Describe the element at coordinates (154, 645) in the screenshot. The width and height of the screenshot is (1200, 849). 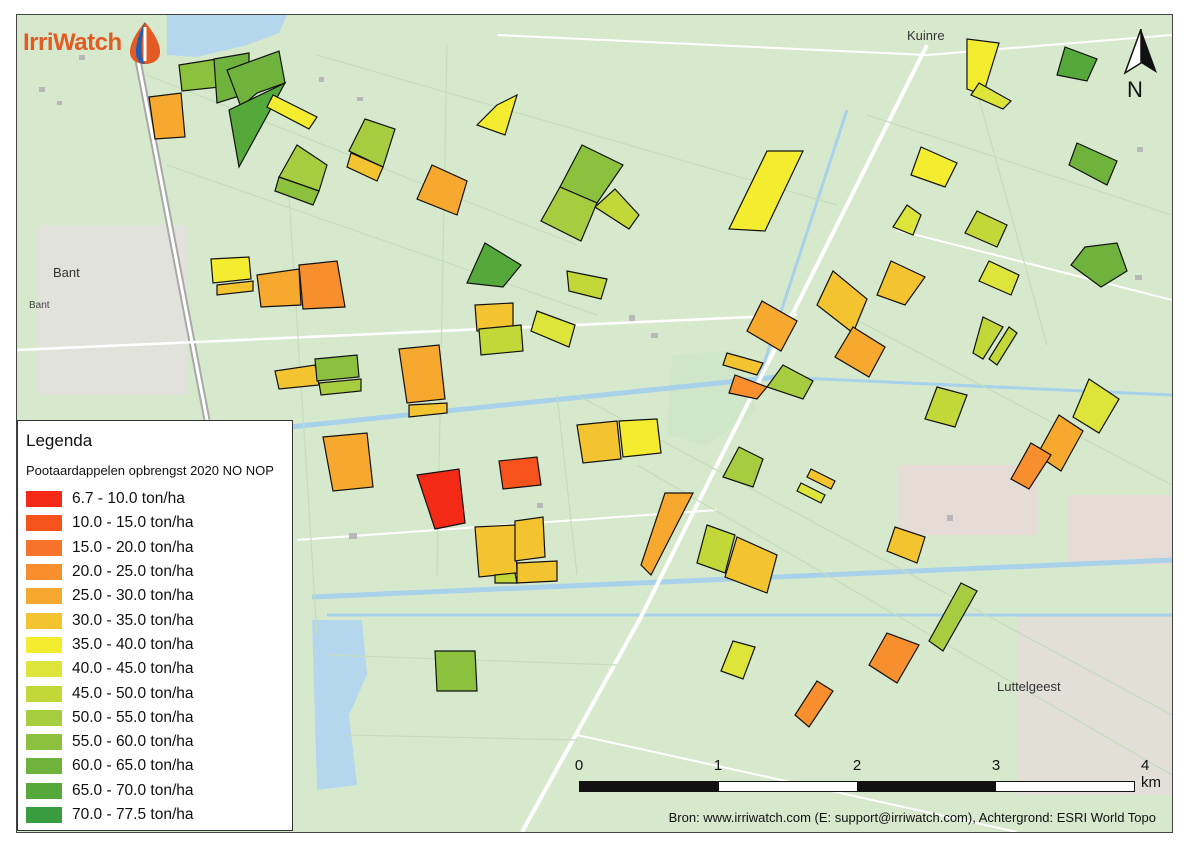
I see `legend-item: 35.0 - 40.0 ton/ha` at that location.